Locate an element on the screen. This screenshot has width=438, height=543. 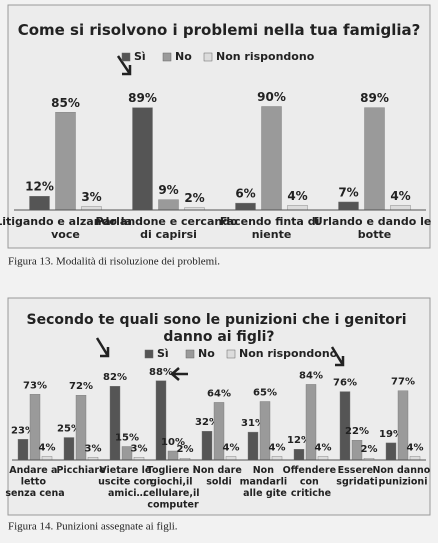
value-label: 7% is located at coordinates (348, 192).